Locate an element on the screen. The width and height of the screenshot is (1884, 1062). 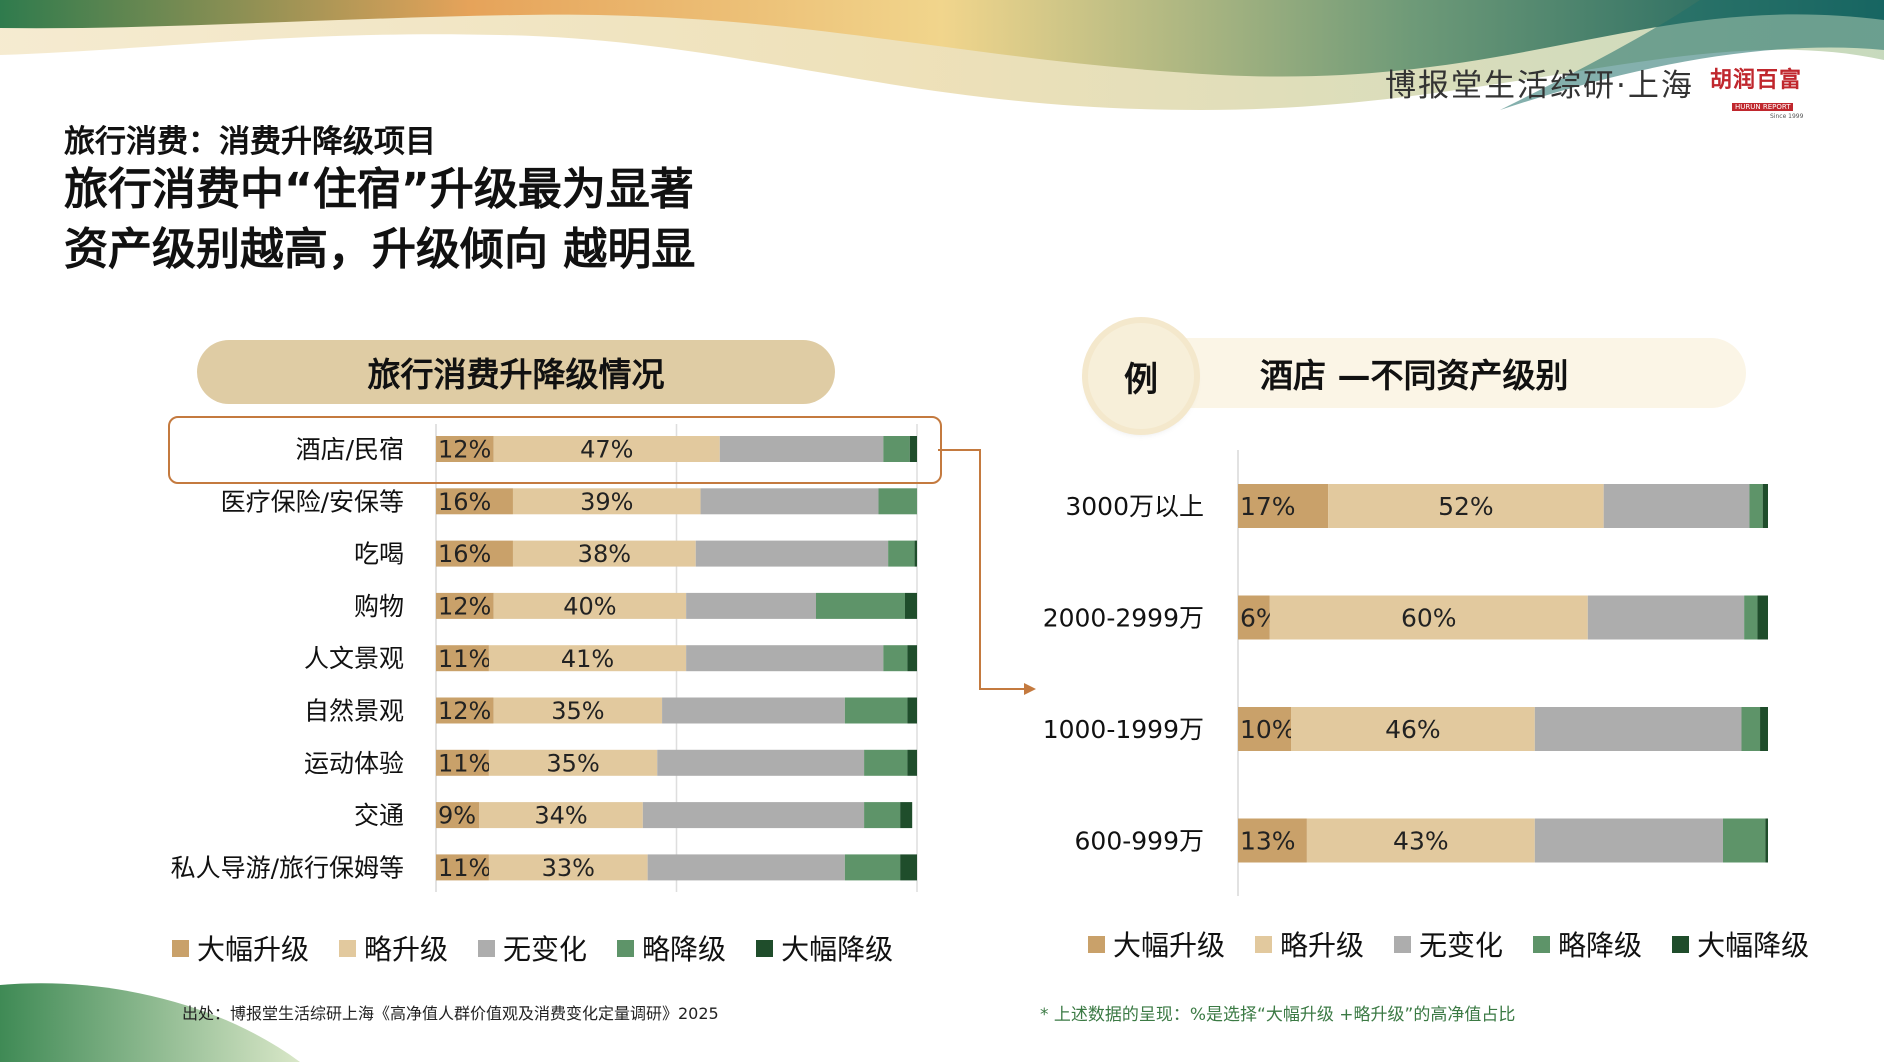
category-label: 人文景观 is located at coordinates (354, 658).